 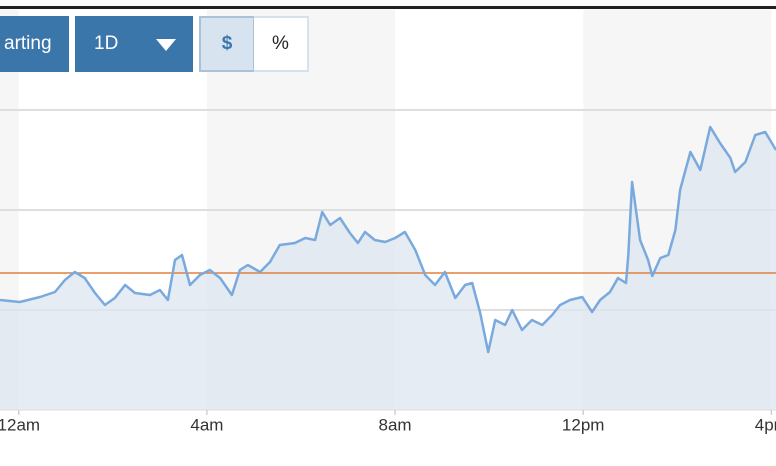 What do you see at coordinates (206, 424) in the screenshot?
I see `x-tick-label: 4am` at bounding box center [206, 424].